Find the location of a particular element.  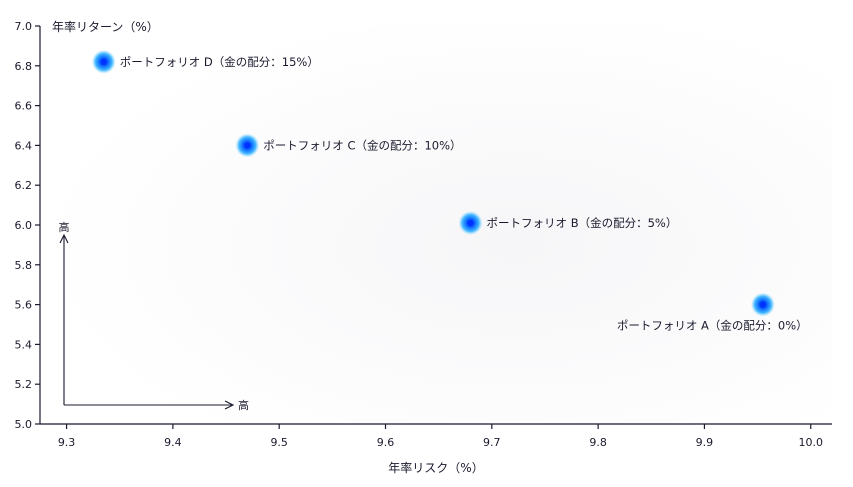

y-tick-label: 5.6 is located at coordinates (24, 305).